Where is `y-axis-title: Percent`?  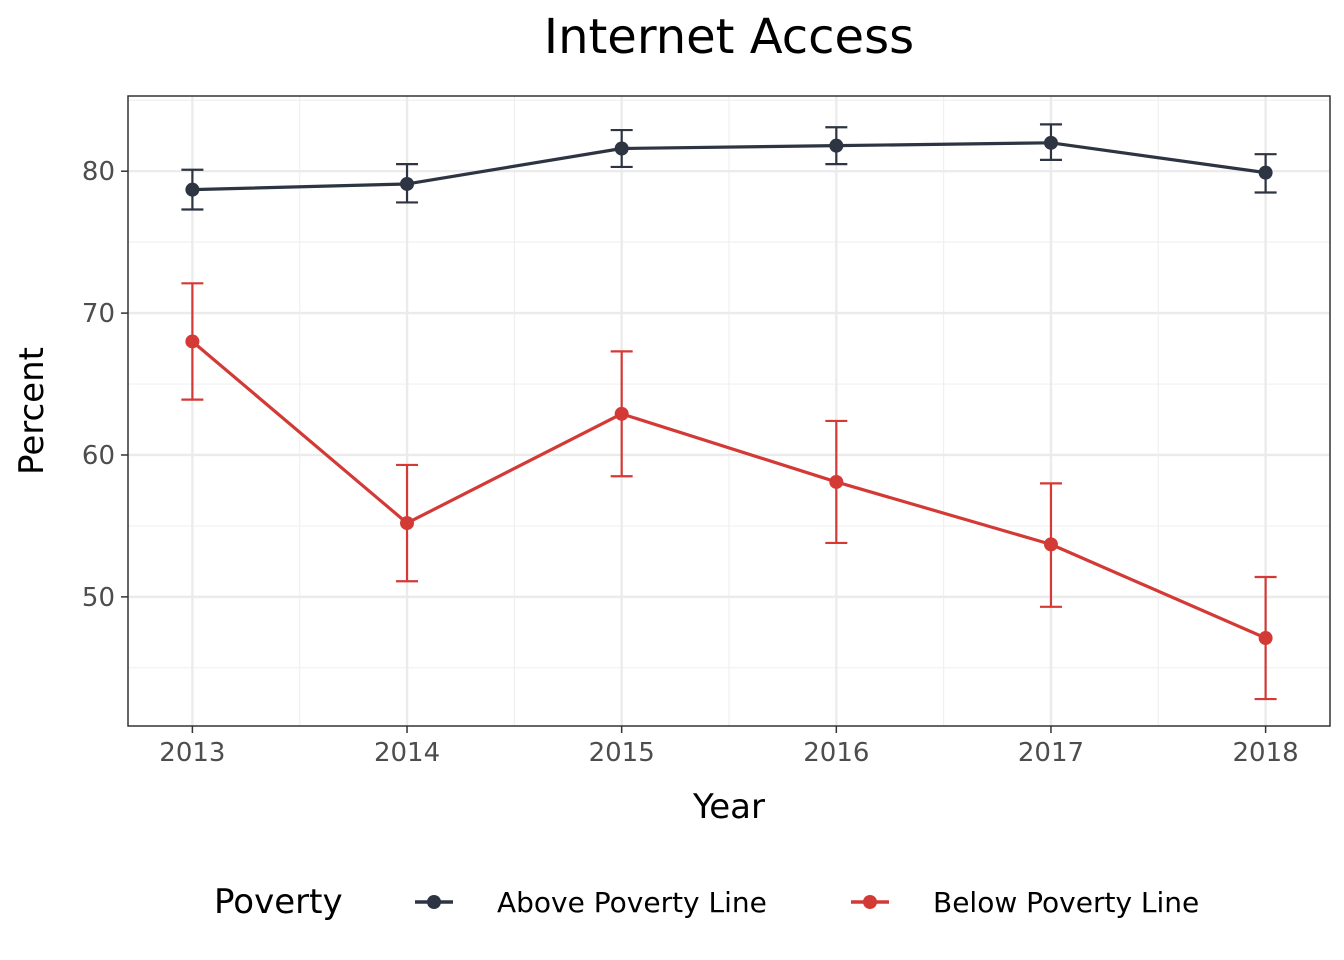
y-axis-title: Percent is located at coordinates (32, 411).